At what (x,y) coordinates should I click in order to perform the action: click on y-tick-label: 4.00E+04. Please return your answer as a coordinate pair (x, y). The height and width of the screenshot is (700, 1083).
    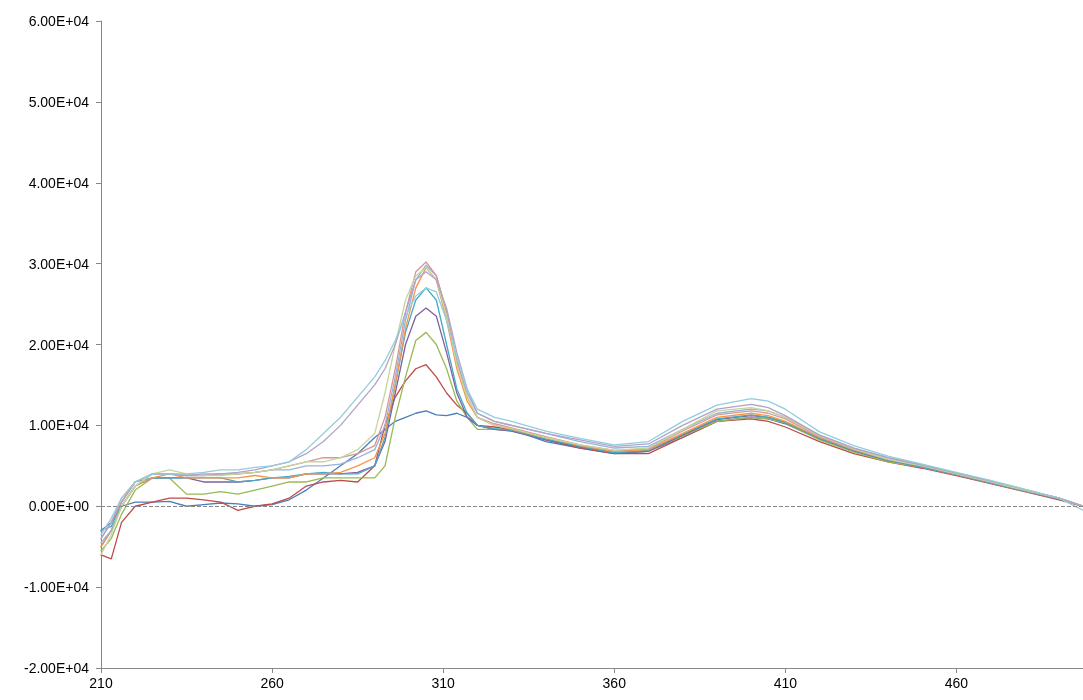
    Looking at the image, I should click on (59, 182).